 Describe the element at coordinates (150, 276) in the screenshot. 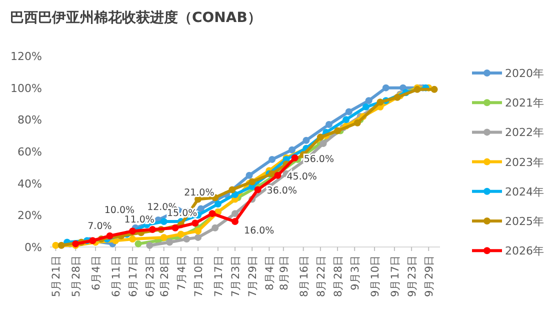

I see `x-tick-label: 6月23日` at that location.